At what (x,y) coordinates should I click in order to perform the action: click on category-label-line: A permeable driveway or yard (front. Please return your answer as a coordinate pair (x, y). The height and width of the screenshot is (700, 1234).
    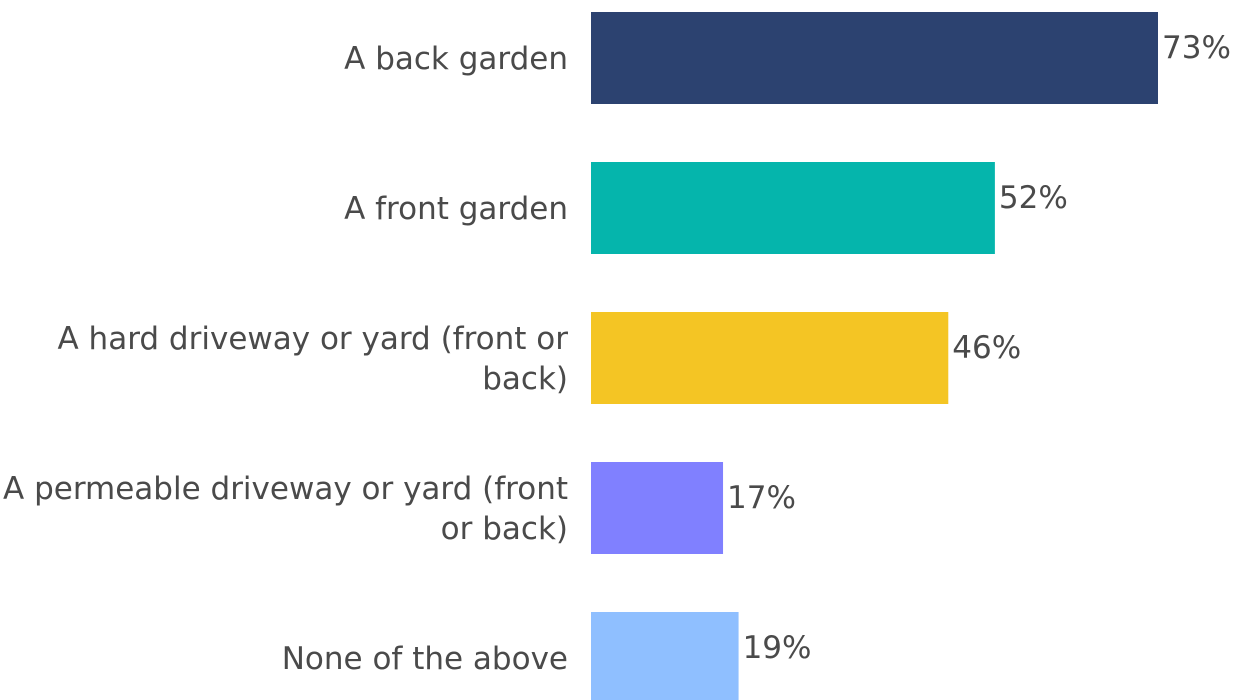
    Looking at the image, I should click on (285, 489).